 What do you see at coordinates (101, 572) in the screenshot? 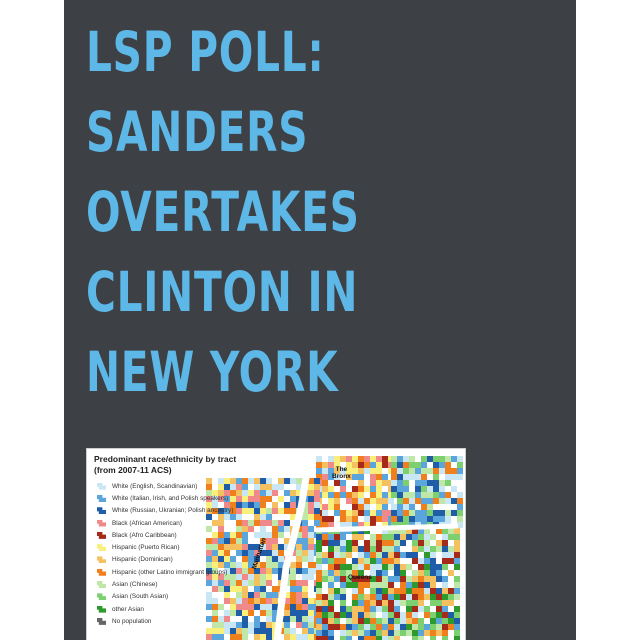
I see `legend-swatch` at bounding box center [101, 572].